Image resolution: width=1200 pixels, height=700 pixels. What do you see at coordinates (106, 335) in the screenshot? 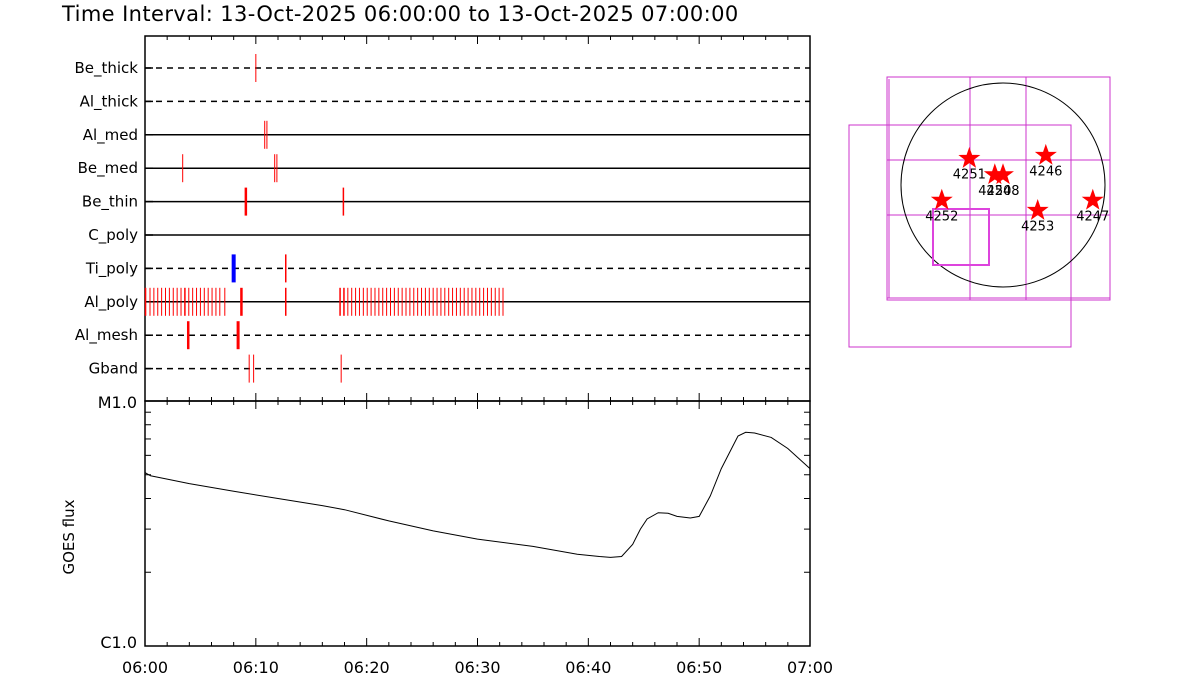
I see `row-label: Al_mesh` at bounding box center [106, 335].